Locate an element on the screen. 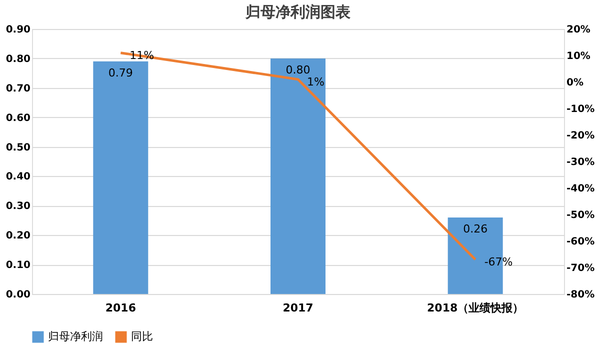 The height and width of the screenshot is (350, 600). y-tick-label: 0.00 is located at coordinates (18, 295).